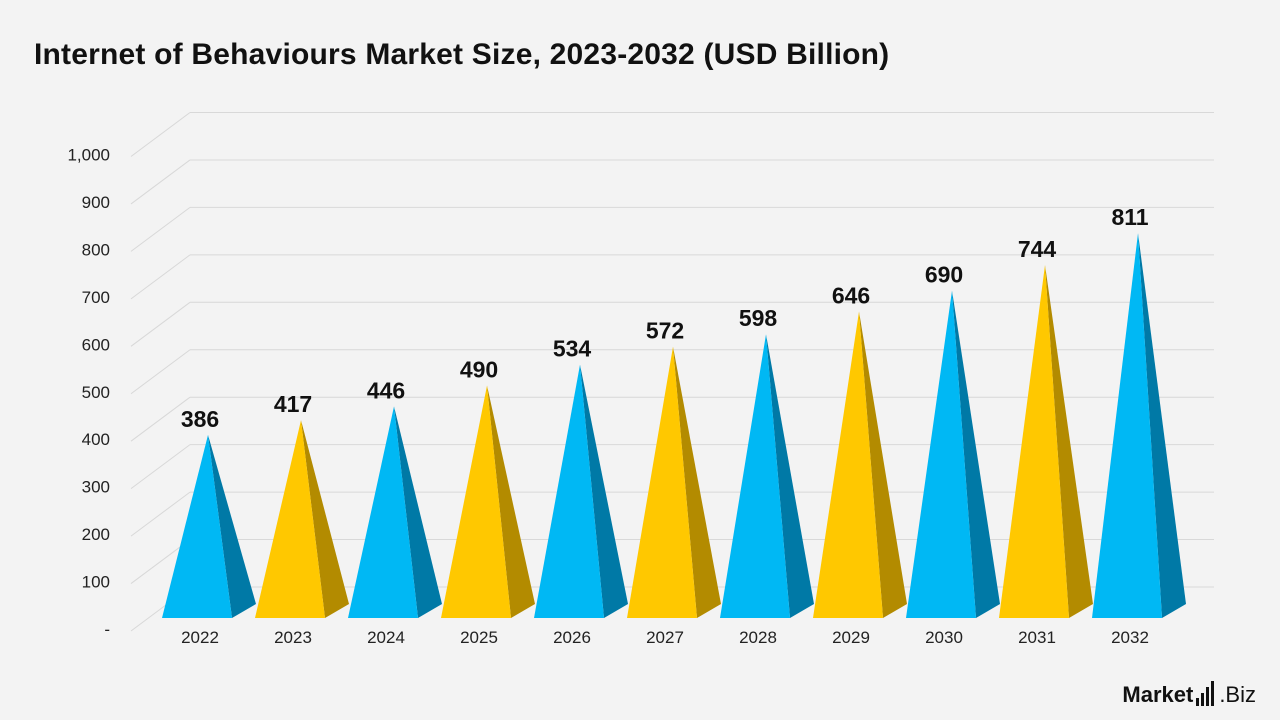 Image resolution: width=1280 pixels, height=720 pixels. I want to click on x-tick-label-2024: 2024, so click(386, 637).